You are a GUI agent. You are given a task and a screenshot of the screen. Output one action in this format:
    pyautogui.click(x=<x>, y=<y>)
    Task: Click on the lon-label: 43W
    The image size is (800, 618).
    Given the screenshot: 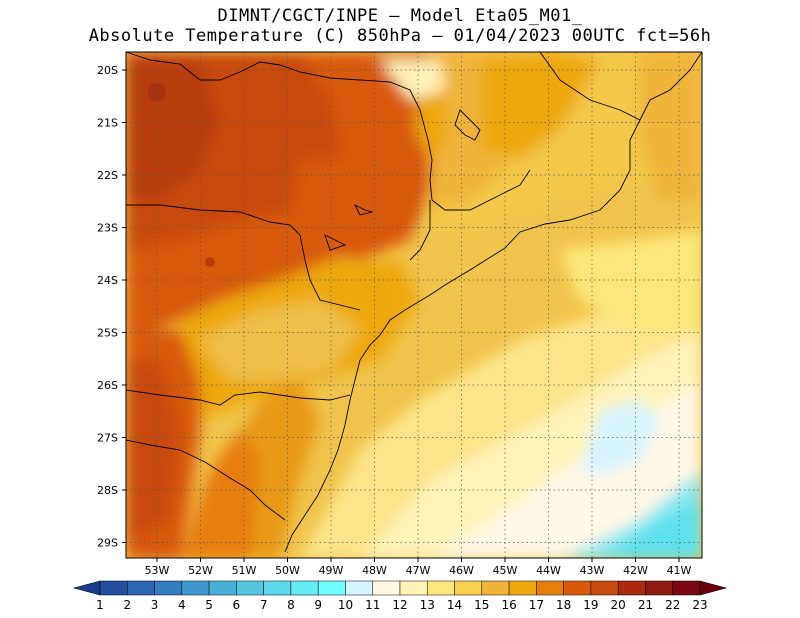 What is the action you would take?
    pyautogui.click(x=592, y=570)
    